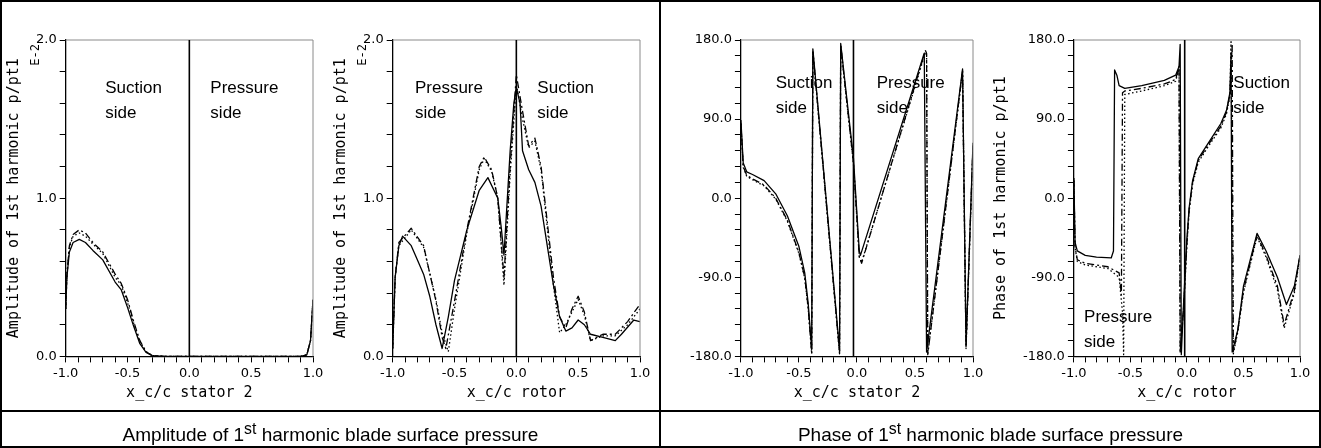  Describe the element at coordinates (990, 429) in the screenshot. I see `text: Phase of 1$^{st}$ harmonic blade surface pressure` at that location.